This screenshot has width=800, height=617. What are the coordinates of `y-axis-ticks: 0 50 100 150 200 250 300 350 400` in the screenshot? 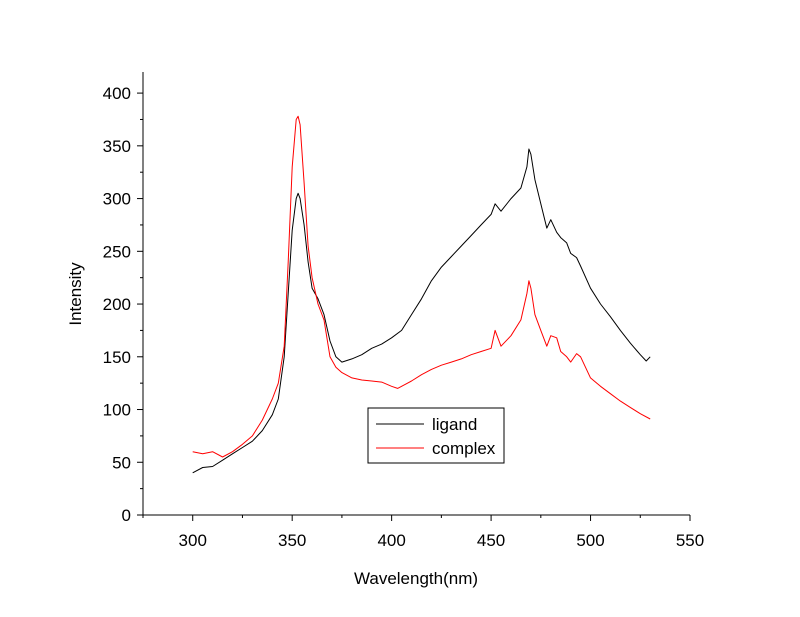 It's located at (123, 304).